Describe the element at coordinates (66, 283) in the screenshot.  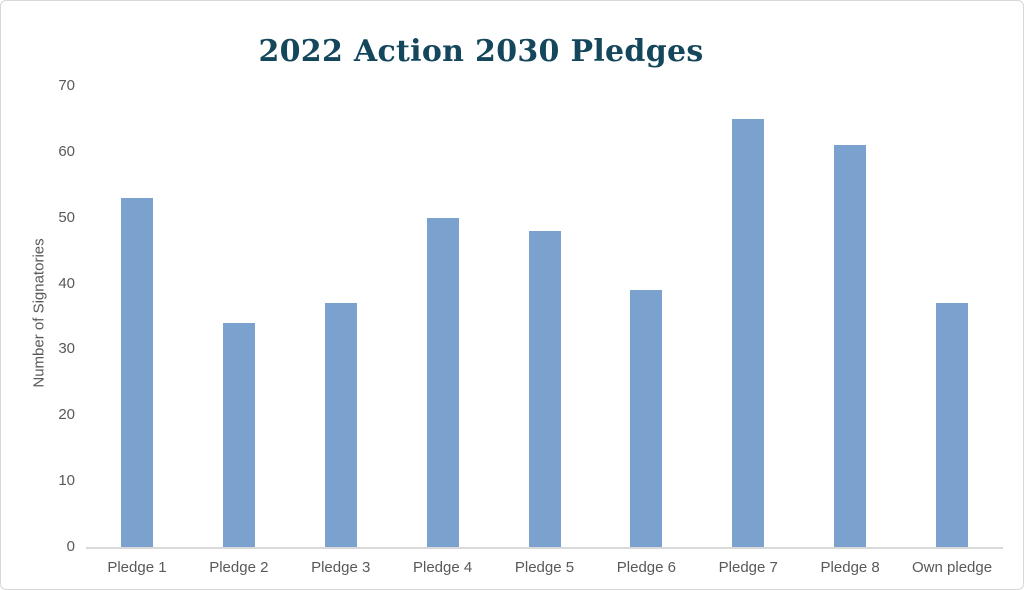
I see `y-tick-label: 40` at that location.